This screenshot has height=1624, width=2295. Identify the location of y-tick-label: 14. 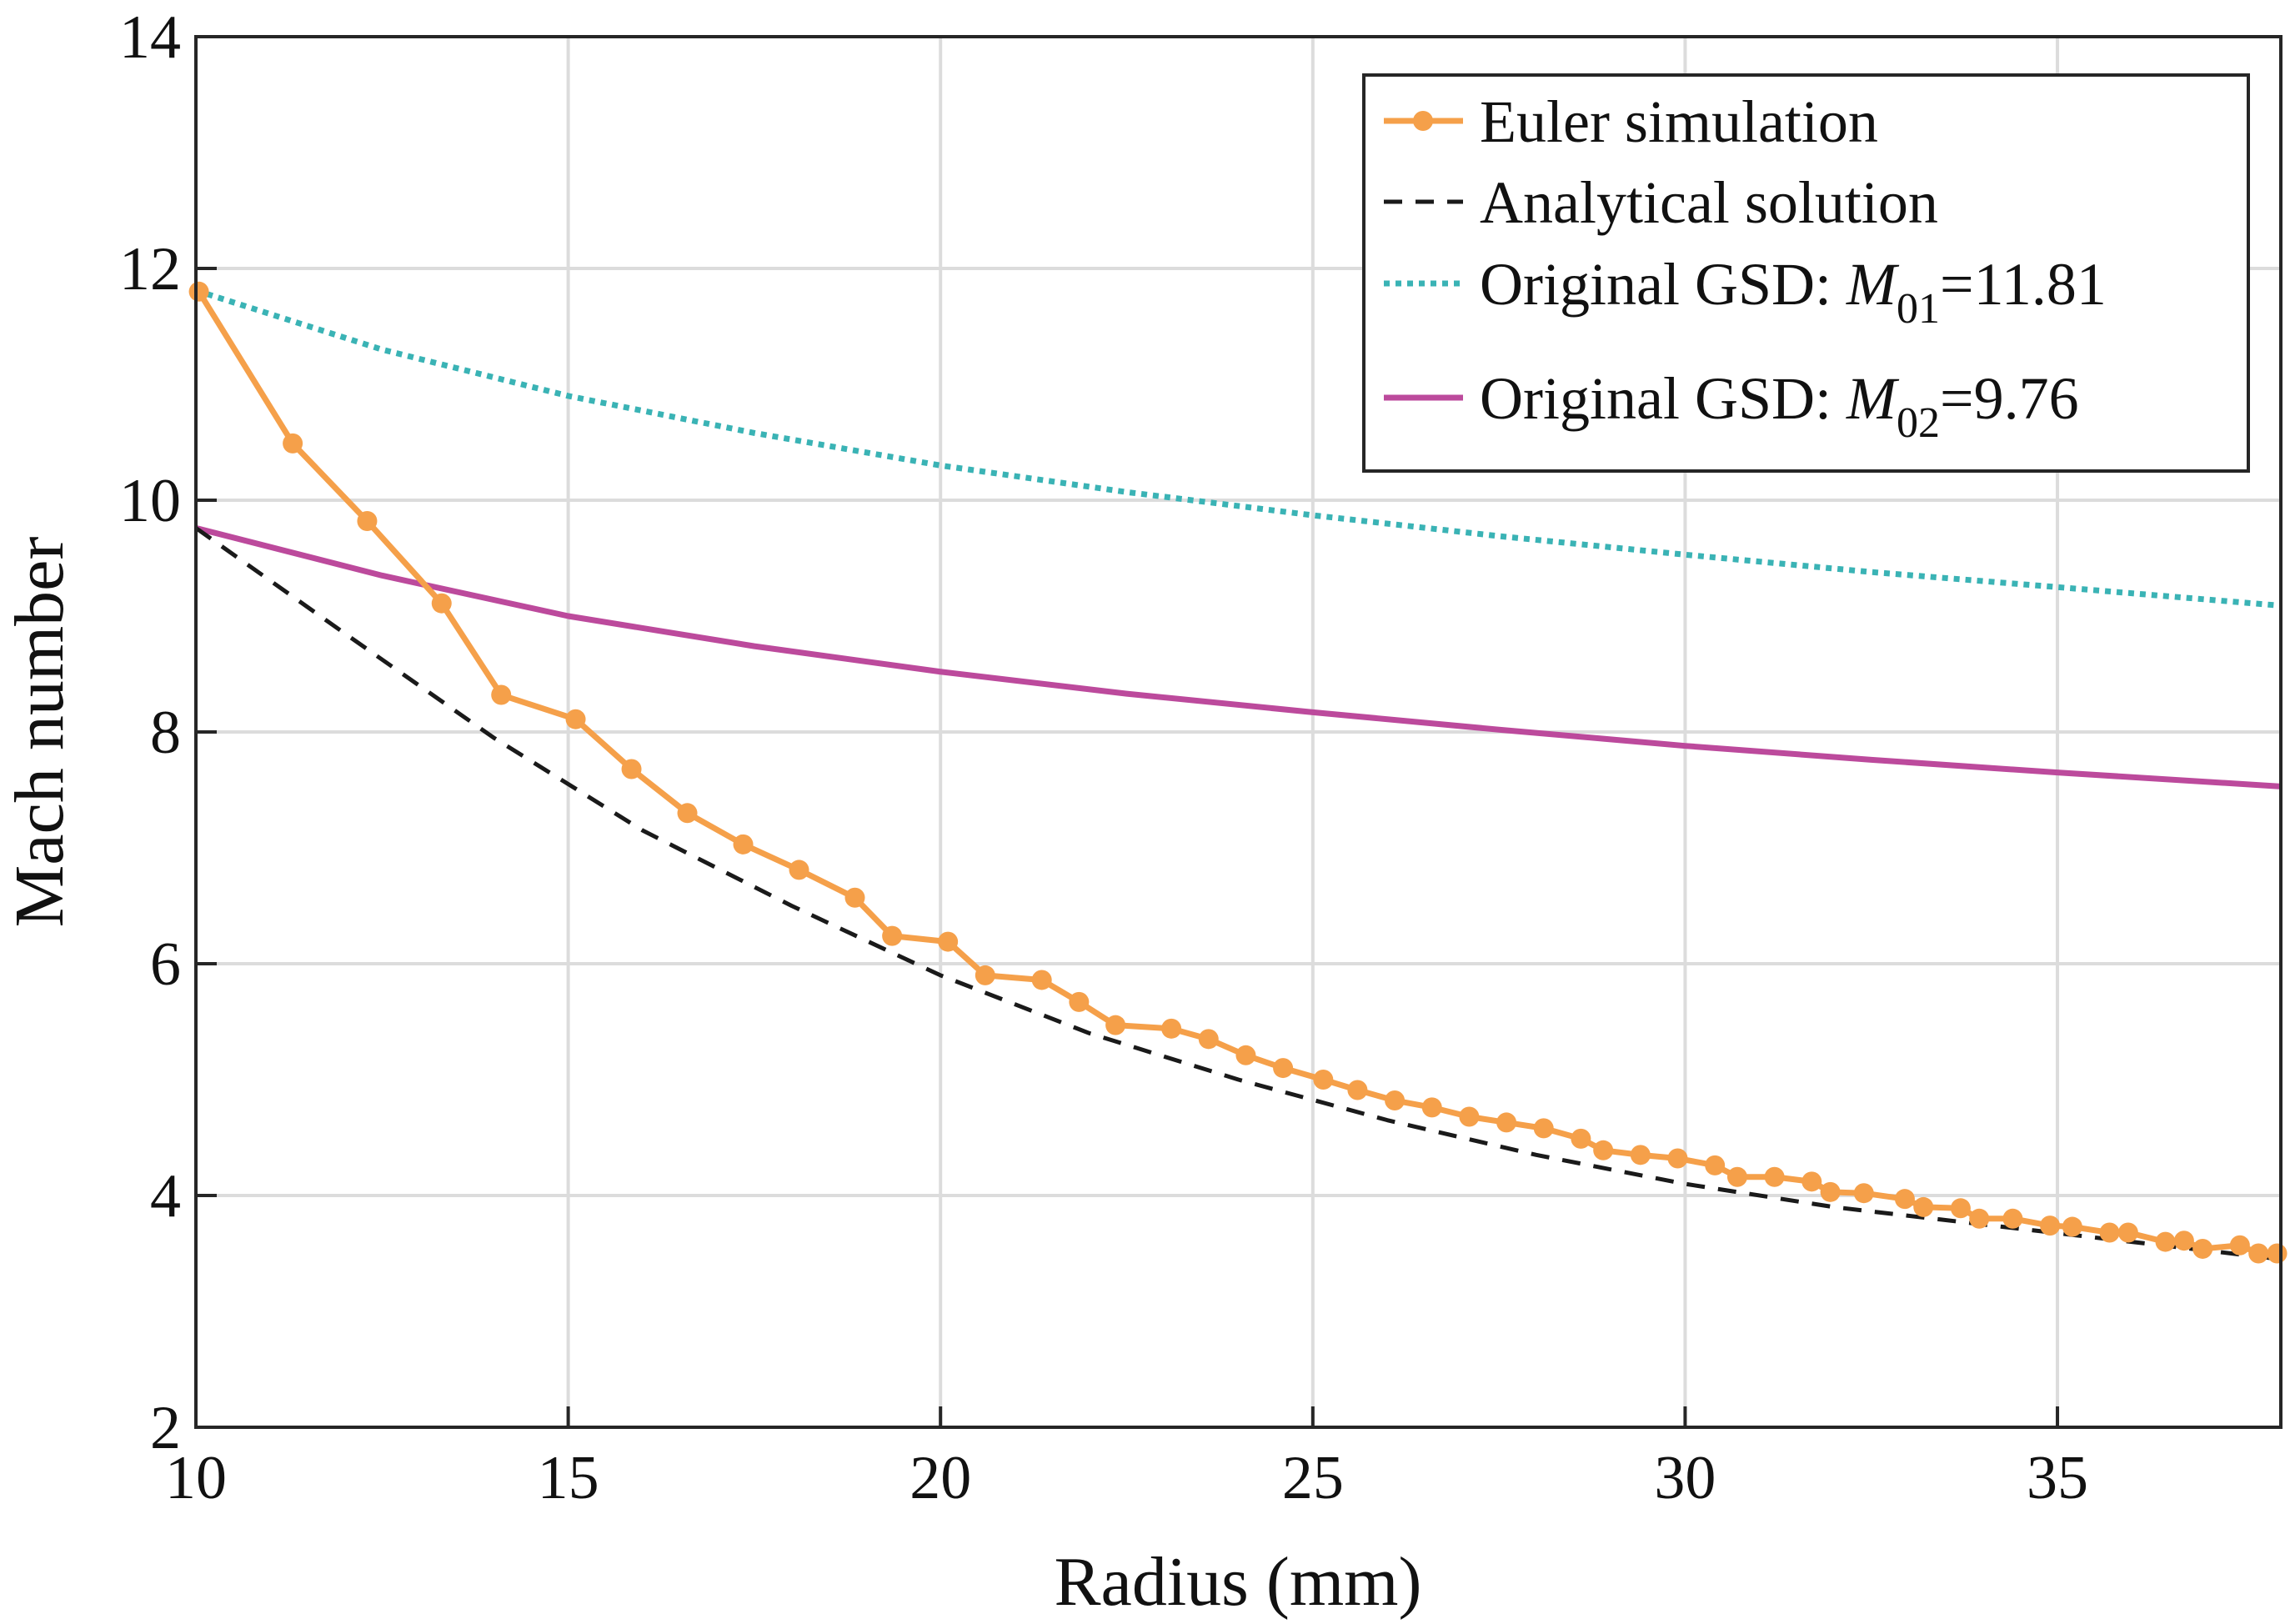
(150, 37).